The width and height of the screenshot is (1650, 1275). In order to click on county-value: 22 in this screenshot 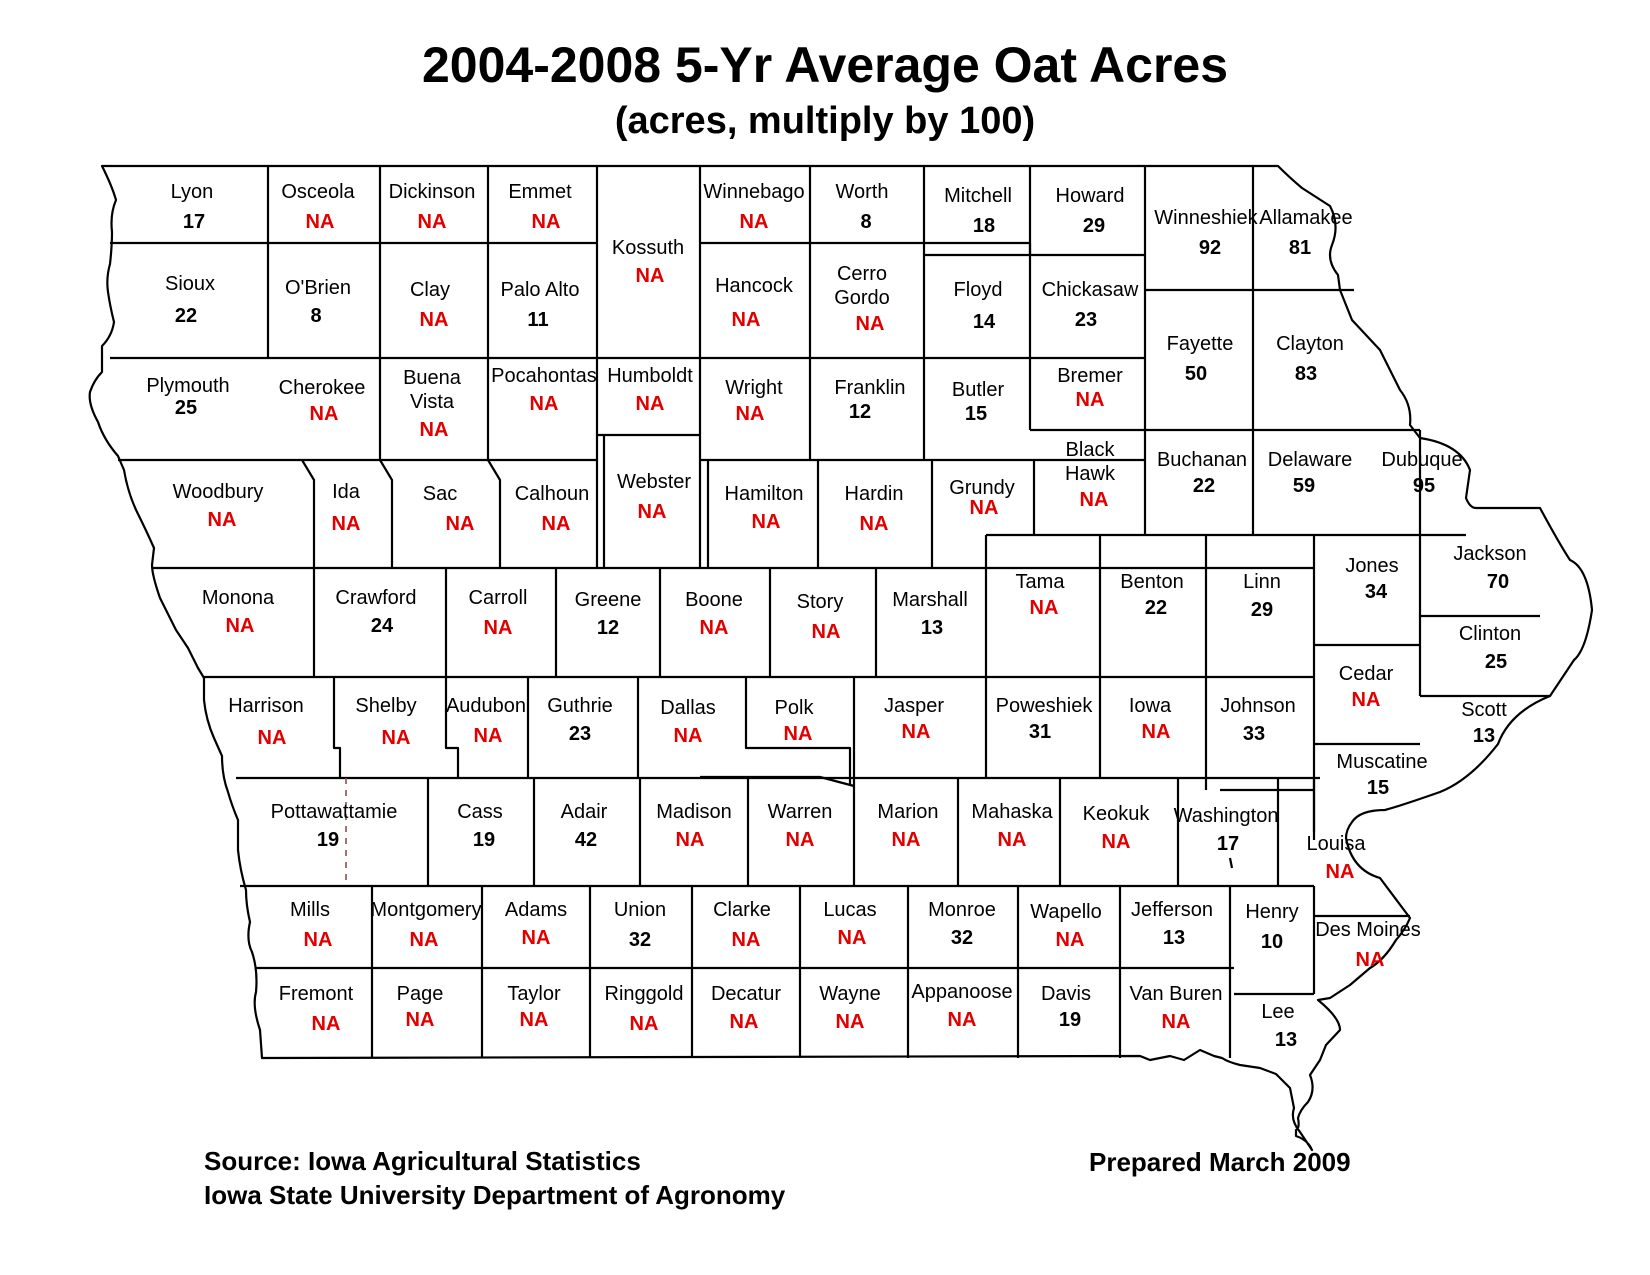, I will do `click(186, 316)`.